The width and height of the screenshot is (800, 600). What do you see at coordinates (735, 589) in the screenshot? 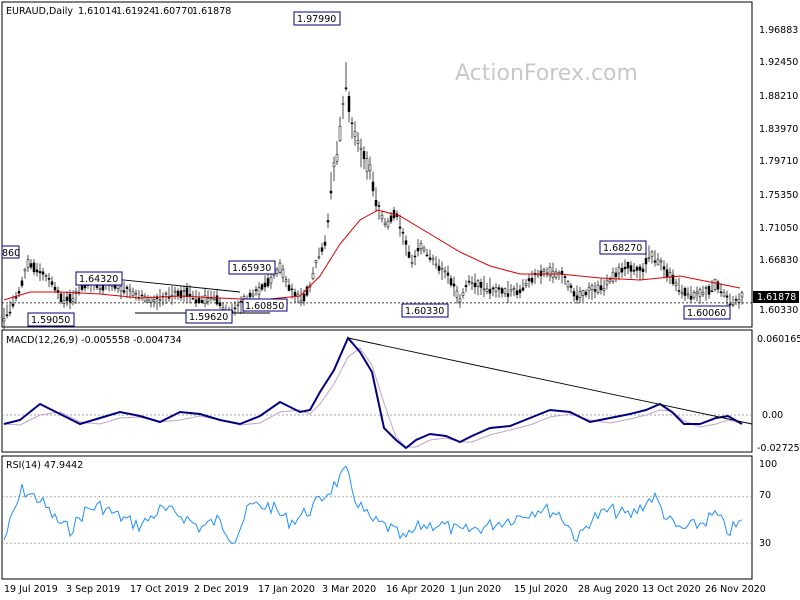
I see `xtick-12: 26 Nov 2020` at bounding box center [735, 589].